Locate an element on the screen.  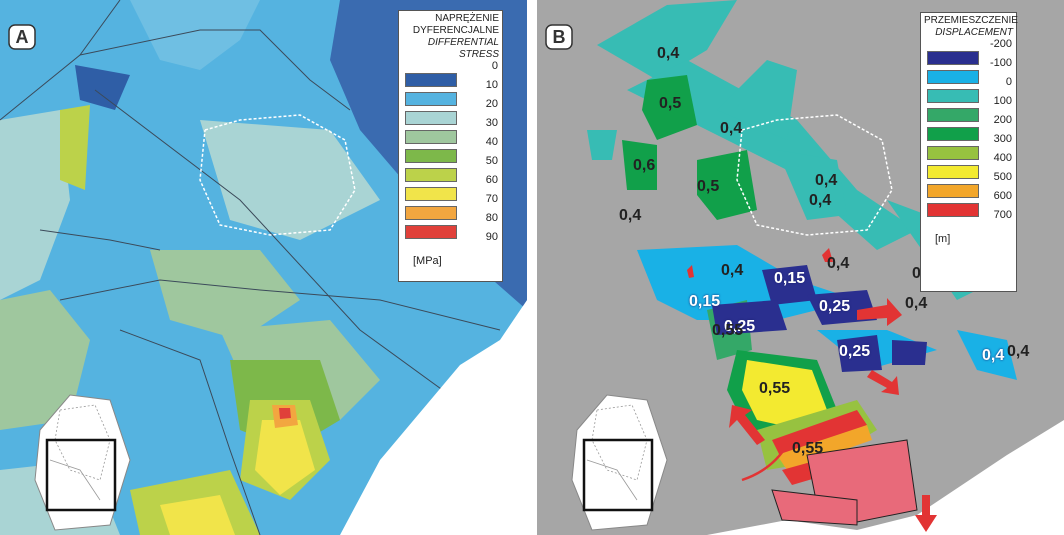
legend-label: 20 is located at coordinates (491, 104).